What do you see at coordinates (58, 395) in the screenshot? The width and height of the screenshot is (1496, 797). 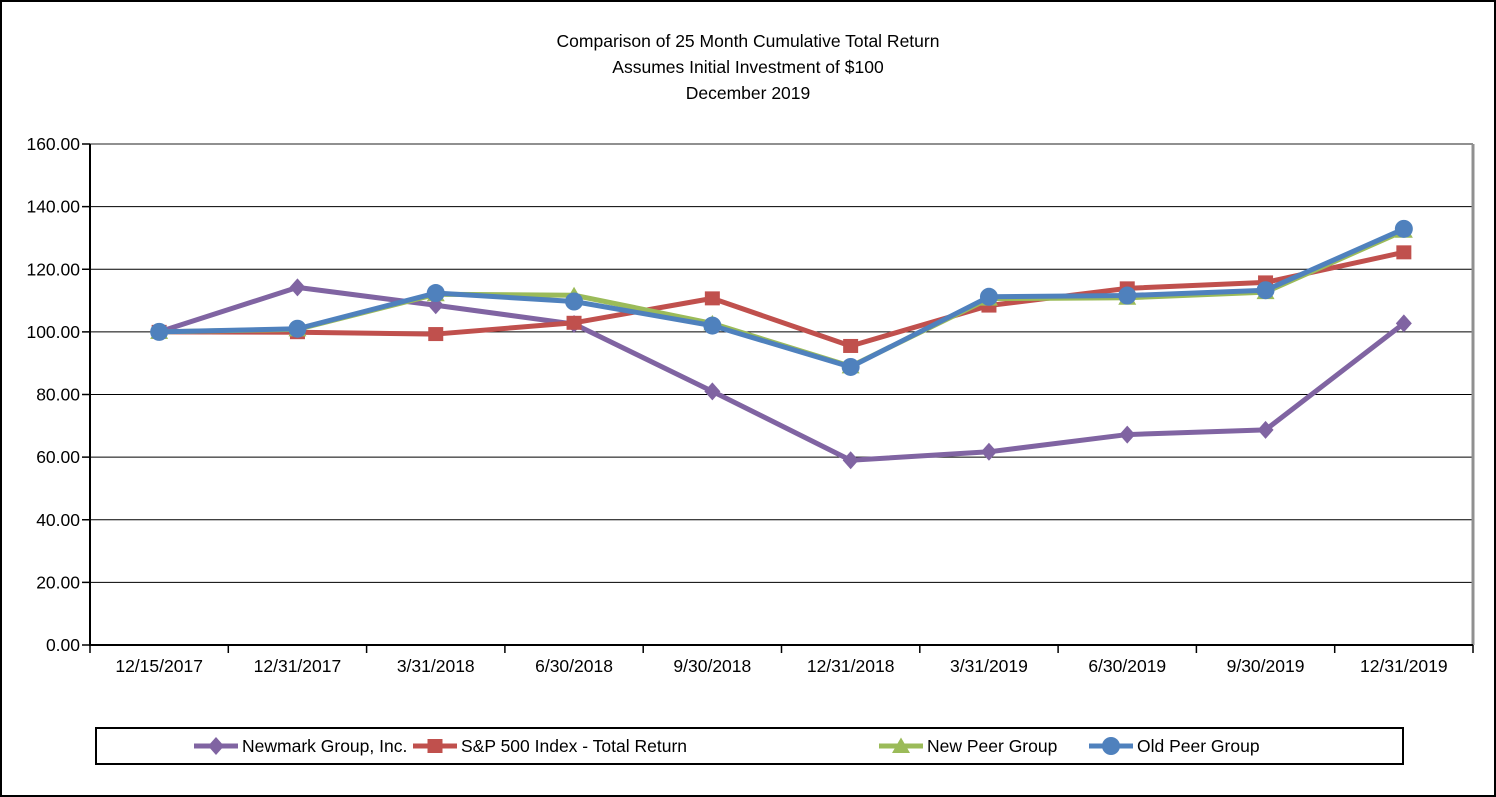 I see `y-axis-tick-label: 80.00` at bounding box center [58, 395].